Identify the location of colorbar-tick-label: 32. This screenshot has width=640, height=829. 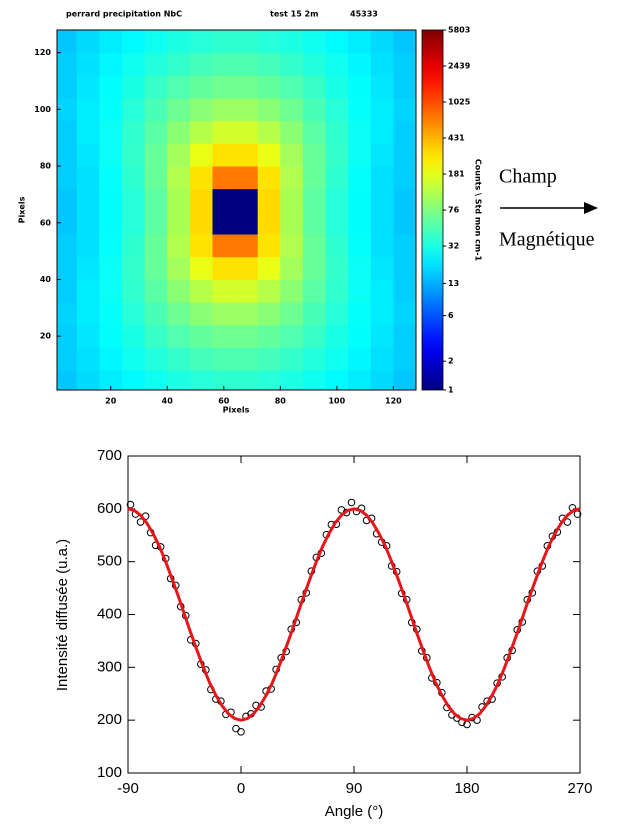
(453, 246).